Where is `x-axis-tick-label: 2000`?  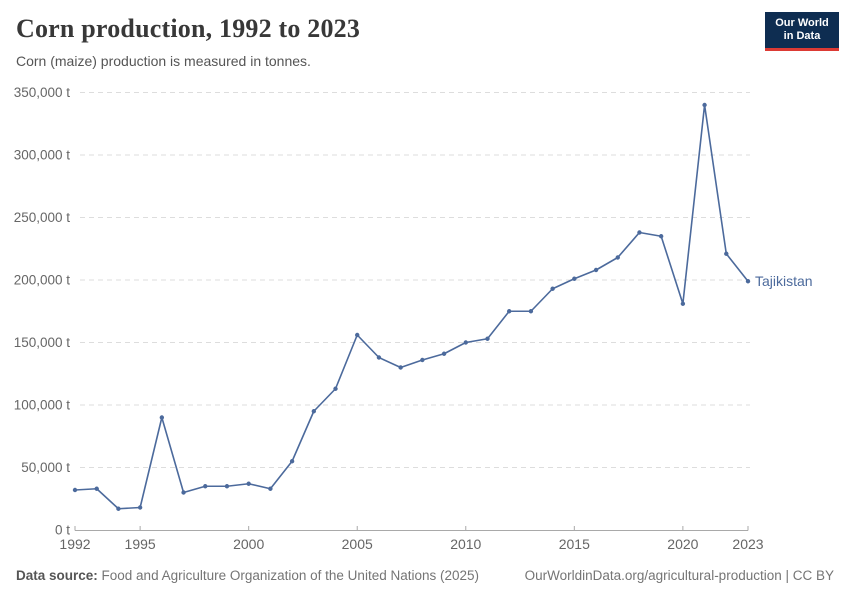 x-axis-tick-label: 2000 is located at coordinates (248, 544).